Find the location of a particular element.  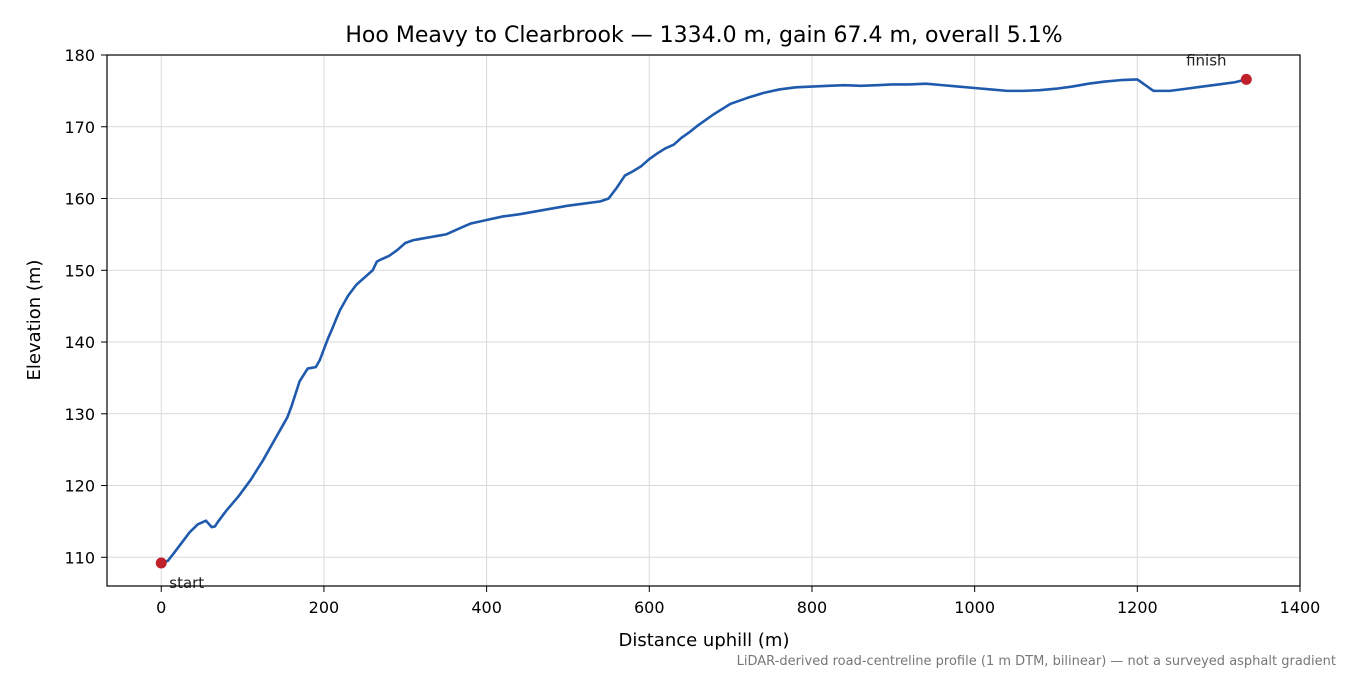

x-tick-label: 800 is located at coordinates (812, 607).